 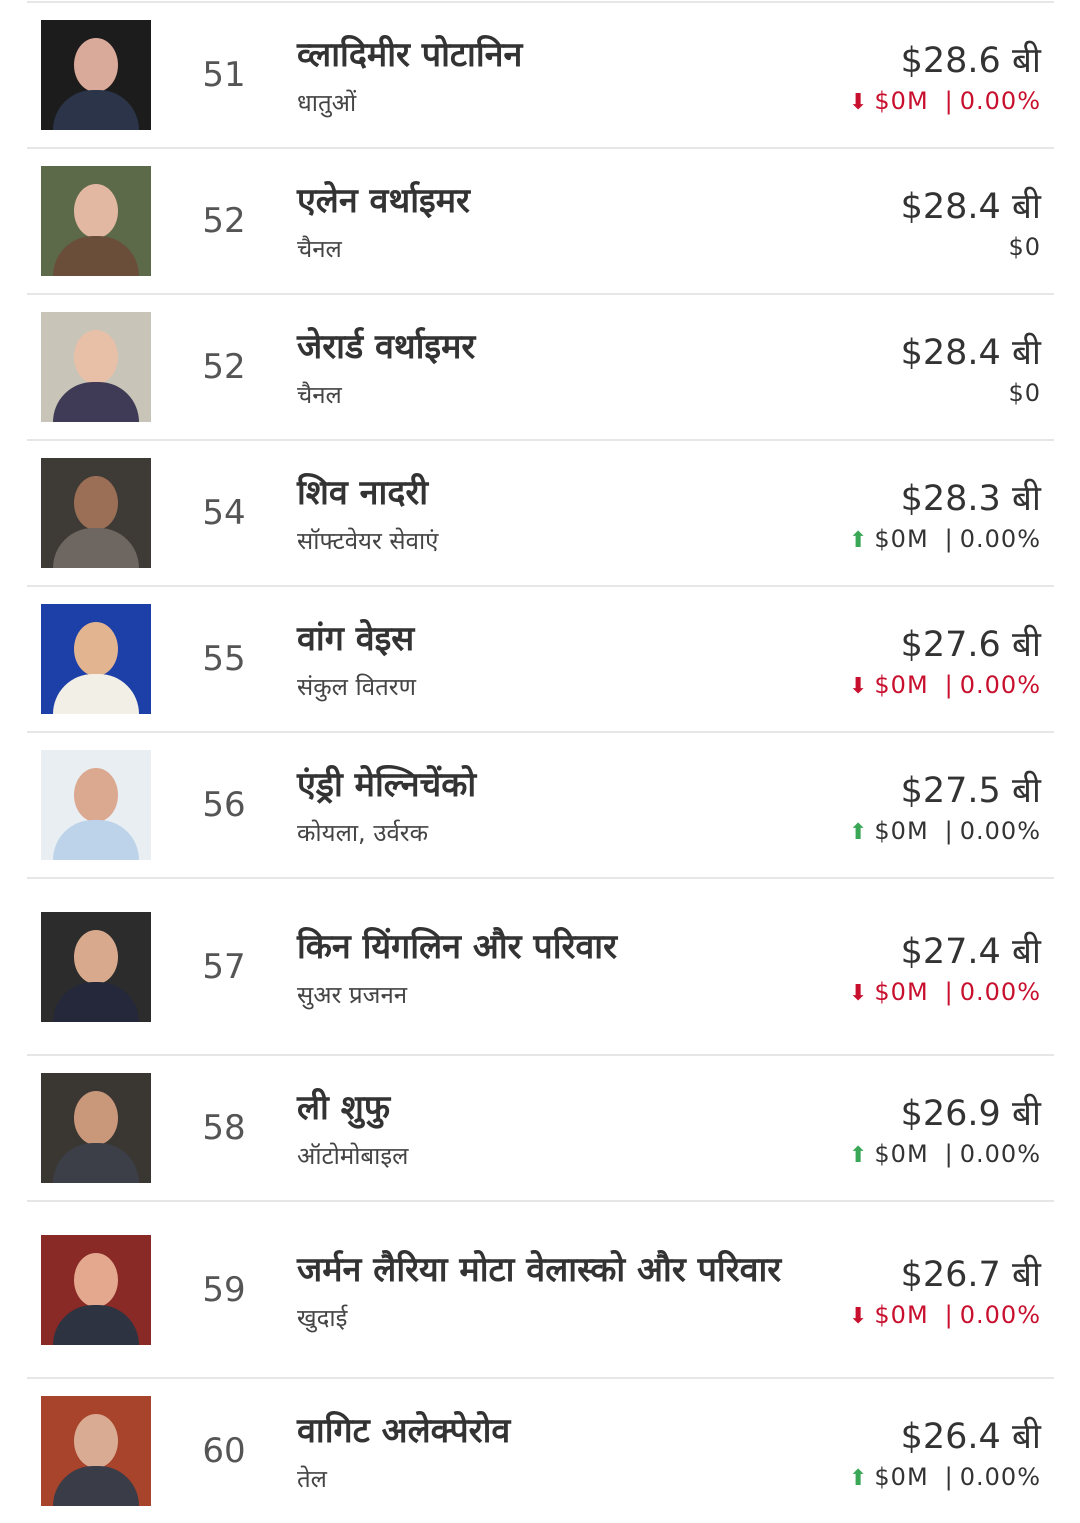 I want to click on industry: सुअर प्रजनन, so click(x=352, y=994).